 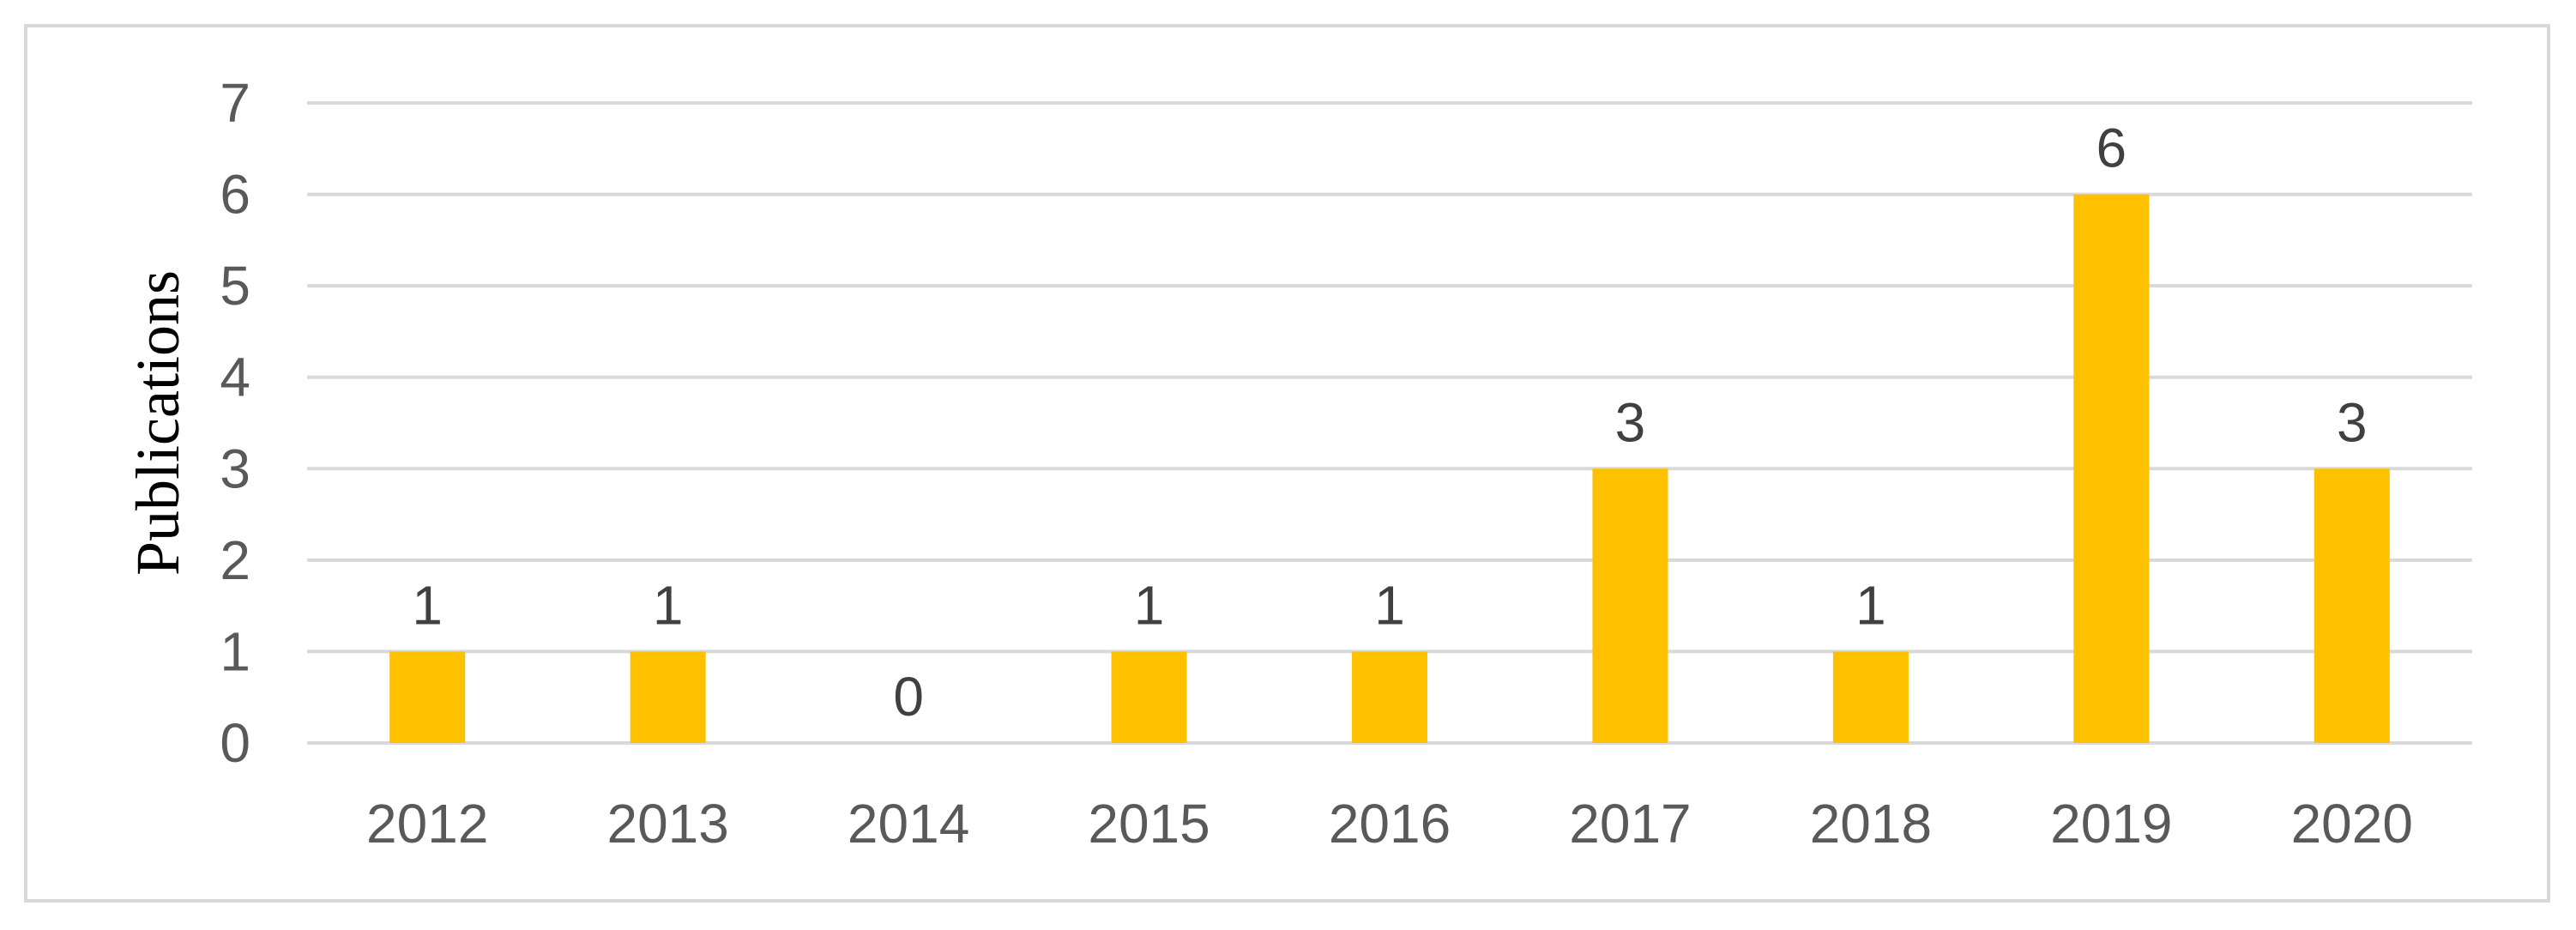 What do you see at coordinates (427, 697) in the screenshot?
I see `bar-2012` at bounding box center [427, 697].